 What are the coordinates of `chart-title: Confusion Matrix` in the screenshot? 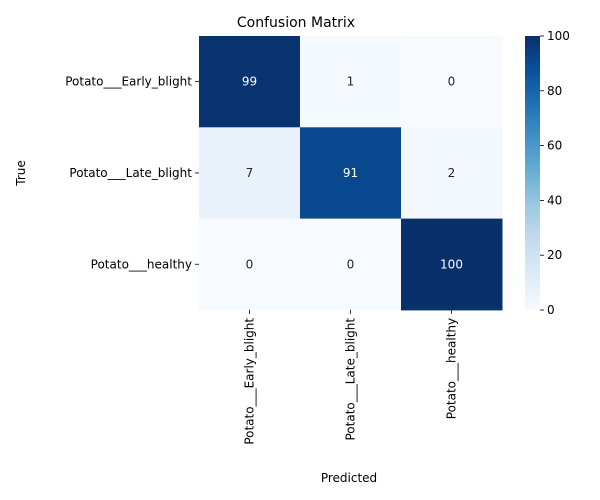 It's located at (296, 23).